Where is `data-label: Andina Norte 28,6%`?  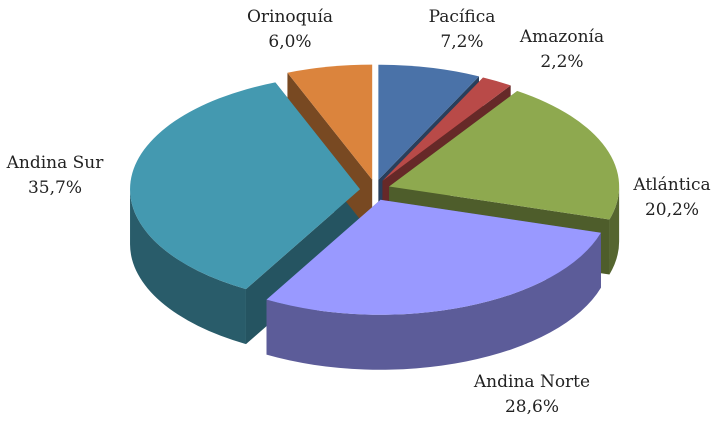 data-label: Andina Norte 28,6% is located at coordinates (531, 394).